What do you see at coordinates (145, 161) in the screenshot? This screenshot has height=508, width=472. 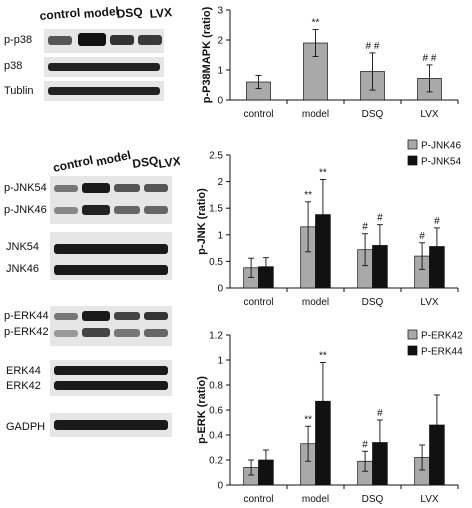 I see `blot2-header-dsq: DSQ` at bounding box center [145, 161].